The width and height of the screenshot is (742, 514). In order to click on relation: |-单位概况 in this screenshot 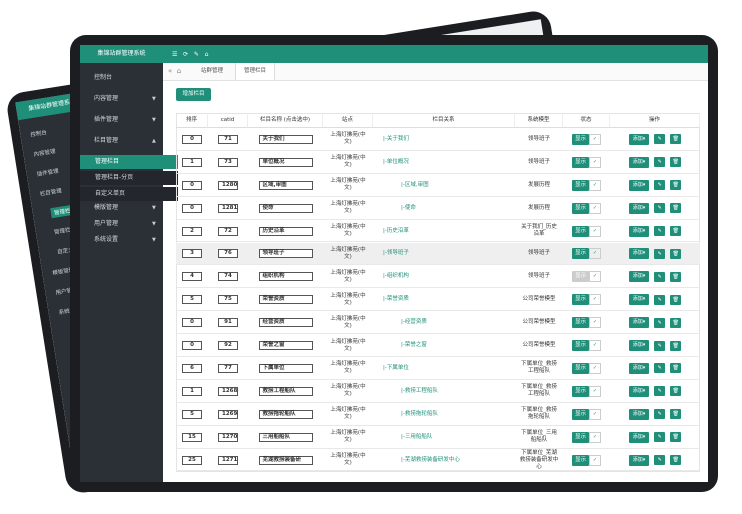, I will do `click(396, 161)`.